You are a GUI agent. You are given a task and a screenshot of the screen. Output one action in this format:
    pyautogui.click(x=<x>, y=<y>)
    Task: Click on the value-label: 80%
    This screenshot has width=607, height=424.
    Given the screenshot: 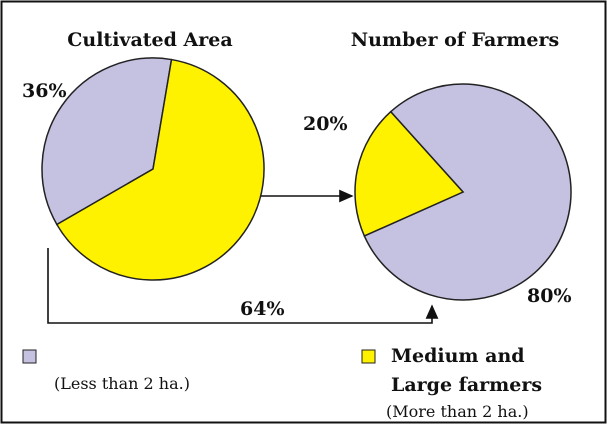 What is the action you would take?
    pyautogui.click(x=549, y=296)
    